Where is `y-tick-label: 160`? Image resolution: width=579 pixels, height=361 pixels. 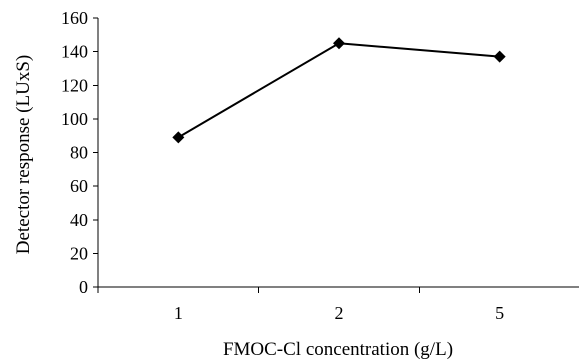
y-tick-label: 160 is located at coordinates (74, 18).